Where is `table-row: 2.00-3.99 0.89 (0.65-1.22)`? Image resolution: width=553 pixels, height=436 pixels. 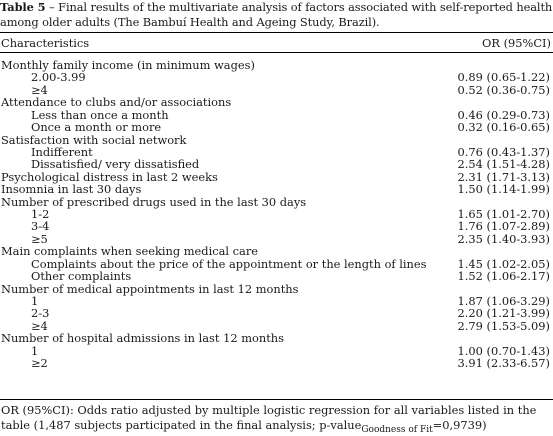
table-row: 2.00-3.99 0.89 (0.65-1.22) is located at coordinates (276, 77).